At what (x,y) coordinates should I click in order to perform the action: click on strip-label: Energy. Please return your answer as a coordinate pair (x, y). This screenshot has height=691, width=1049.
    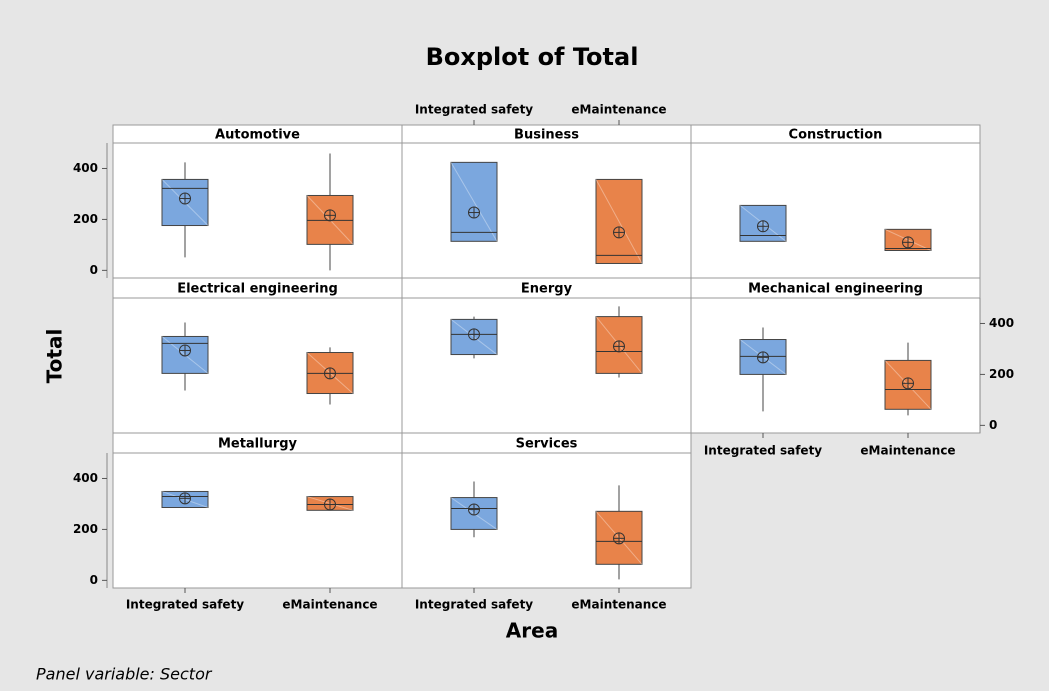
    Looking at the image, I should click on (547, 289).